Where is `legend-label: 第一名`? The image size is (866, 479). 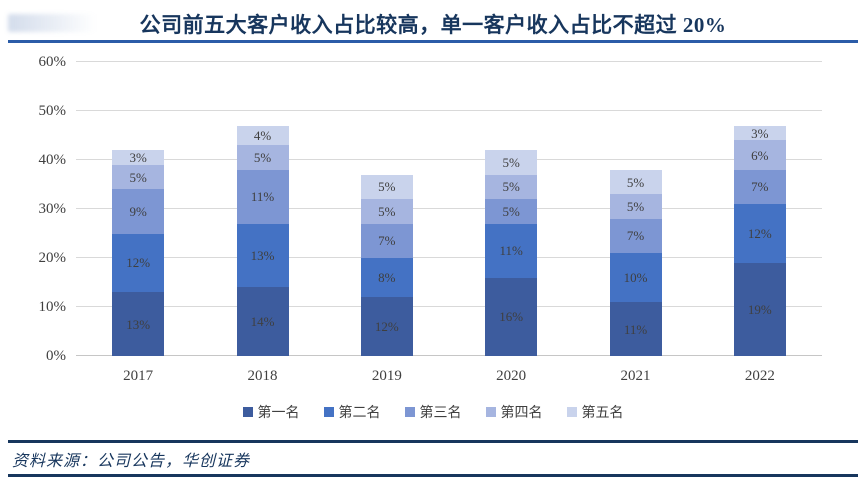 legend-label: 第一名 is located at coordinates (278, 413).